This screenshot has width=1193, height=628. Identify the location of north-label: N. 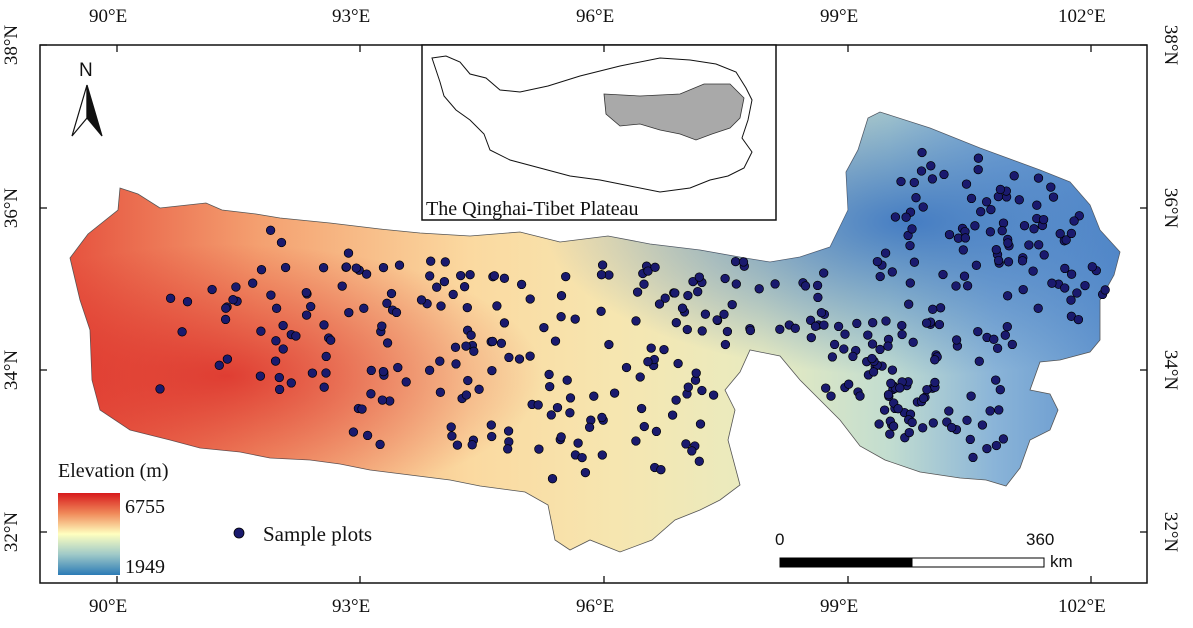
(86, 70).